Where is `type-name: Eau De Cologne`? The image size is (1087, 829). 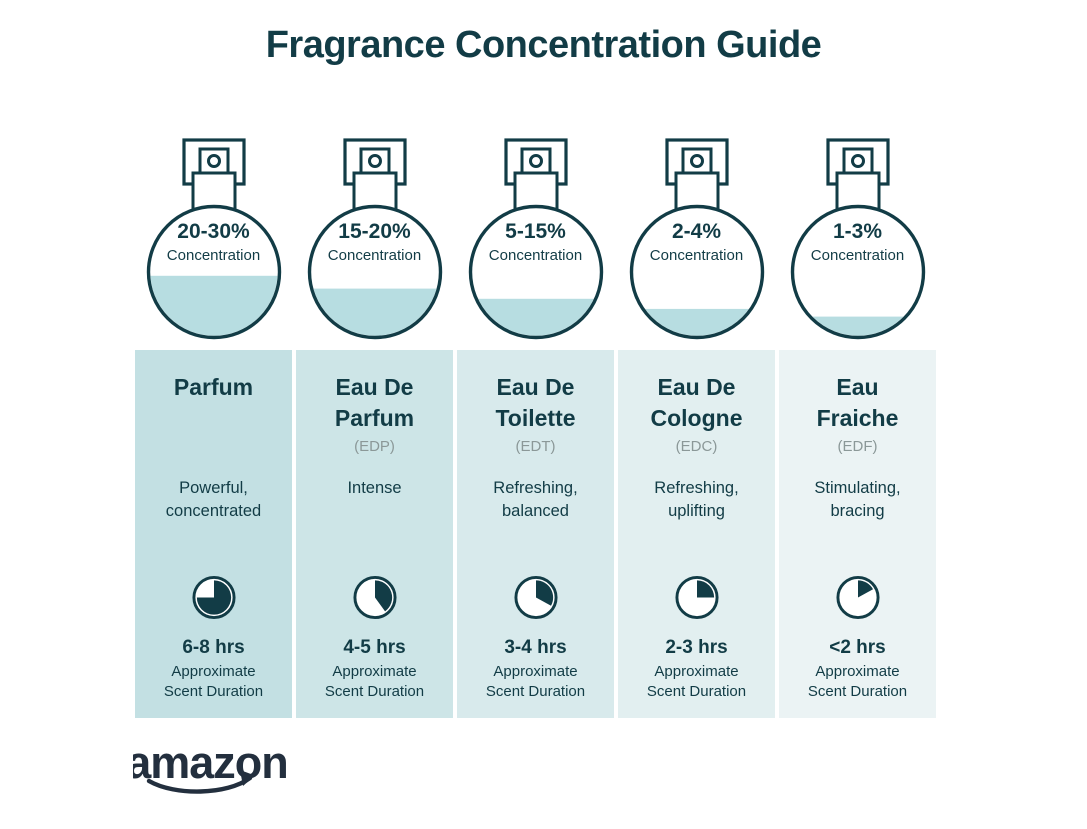 type-name: Eau De Cologne is located at coordinates (696, 402).